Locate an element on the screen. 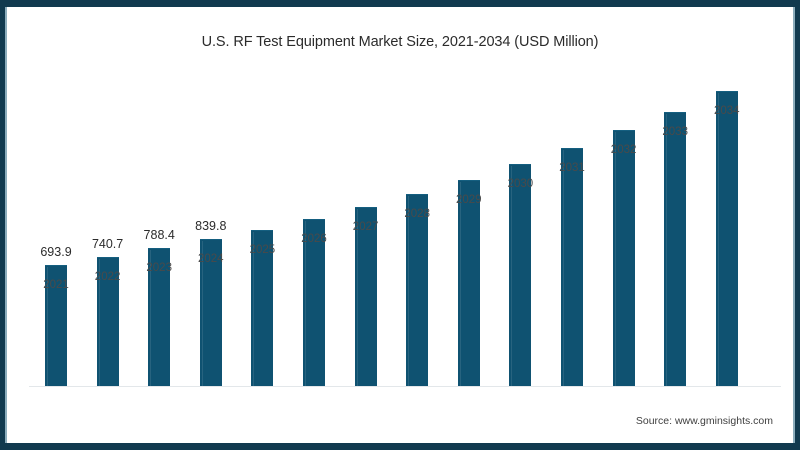  bar-group: 693.9 2021 is located at coordinates (56, 316).